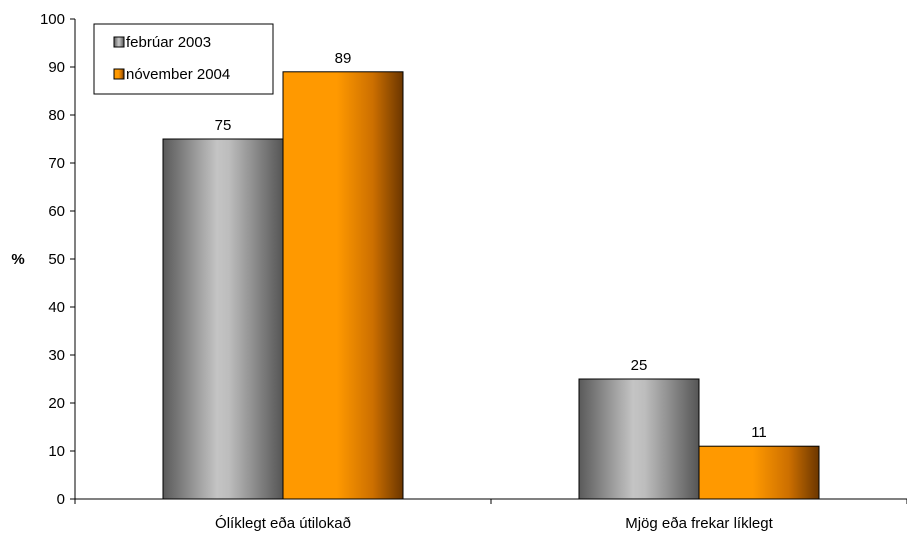 Image resolution: width=907 pixels, height=533 pixels. Describe the element at coordinates (17, 259) in the screenshot. I see `y-axis-label: %` at that location.